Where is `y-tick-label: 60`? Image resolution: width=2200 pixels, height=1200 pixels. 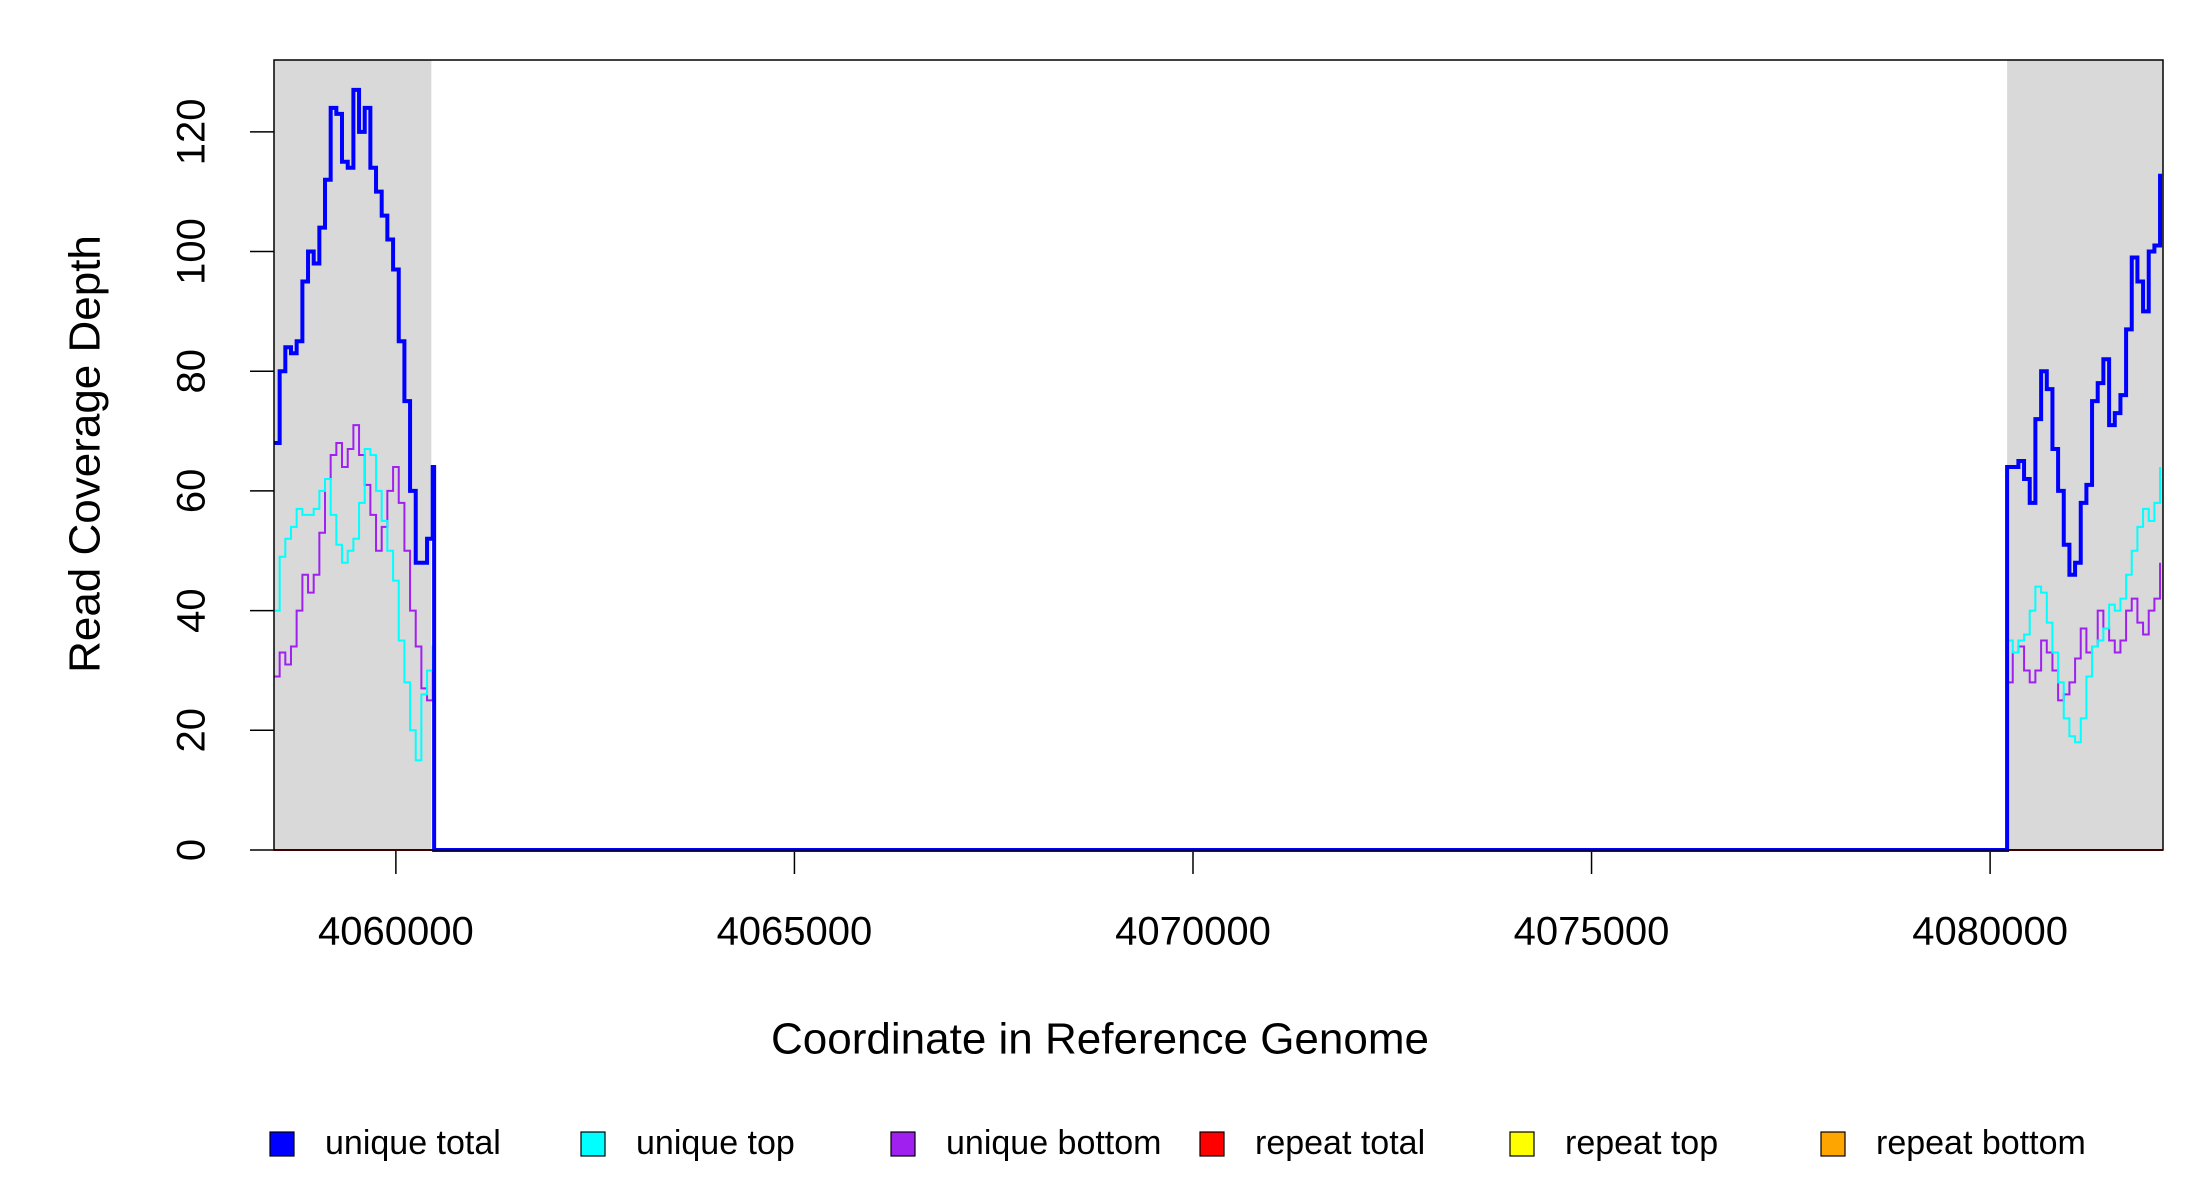 y-tick-label: 60 is located at coordinates (192, 491).